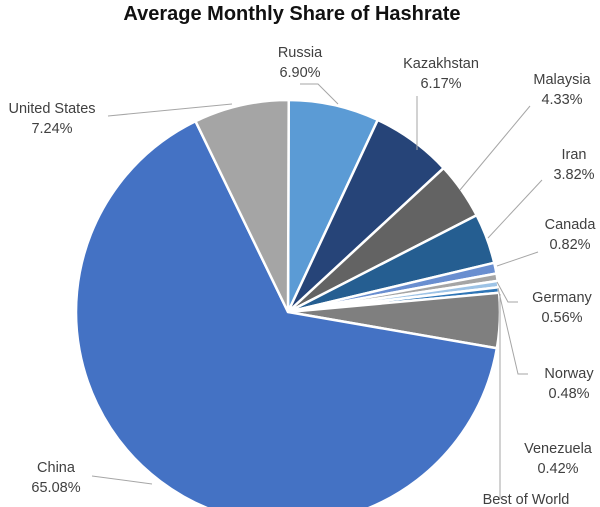 The height and width of the screenshot is (507, 600). I want to click on leader-united-states, so click(170, 110).